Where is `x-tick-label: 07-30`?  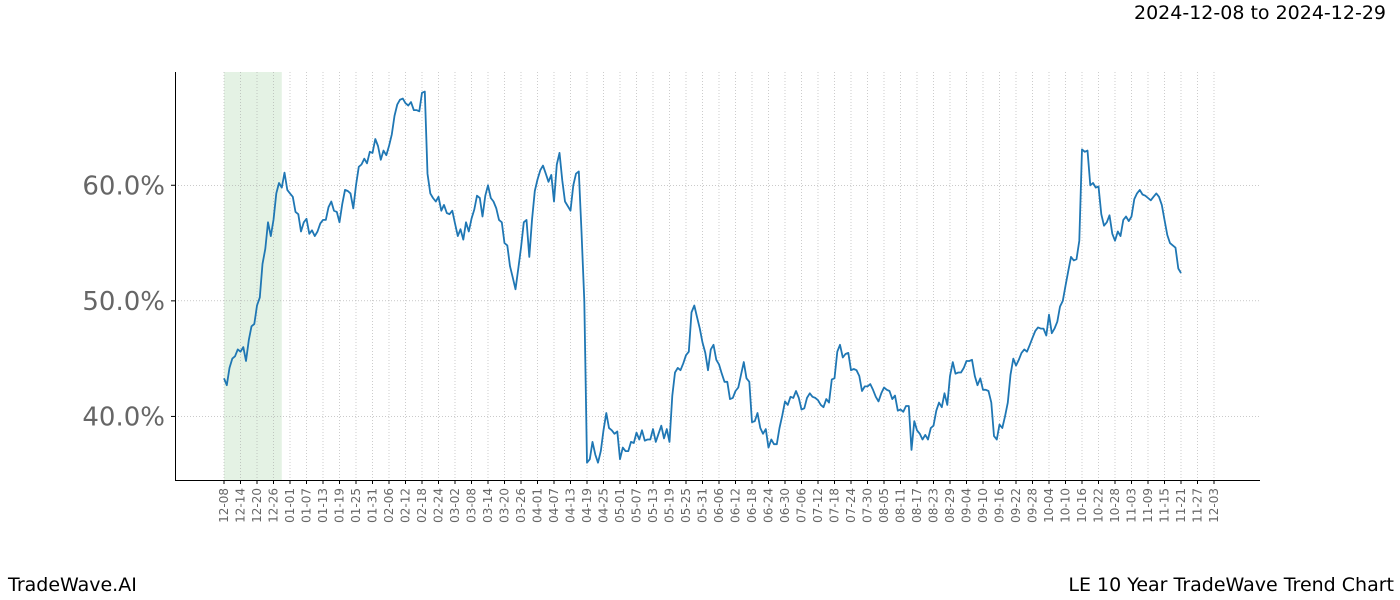
x-tick-label: 07-30 is located at coordinates (868, 505).